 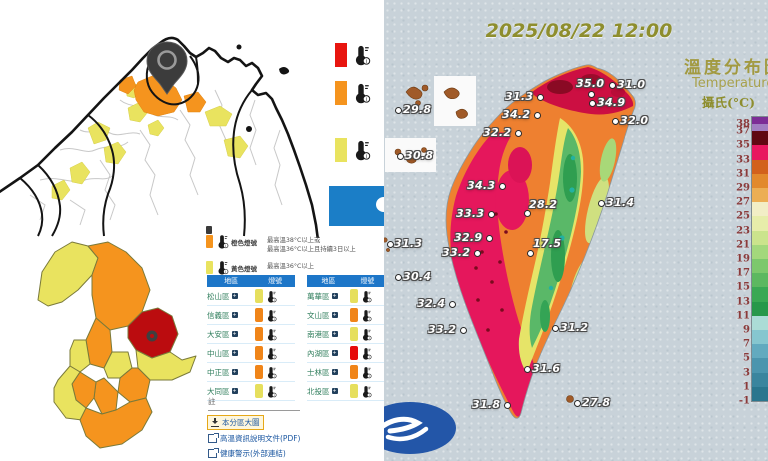 I want to click on panel-button, so click(x=356, y=206).